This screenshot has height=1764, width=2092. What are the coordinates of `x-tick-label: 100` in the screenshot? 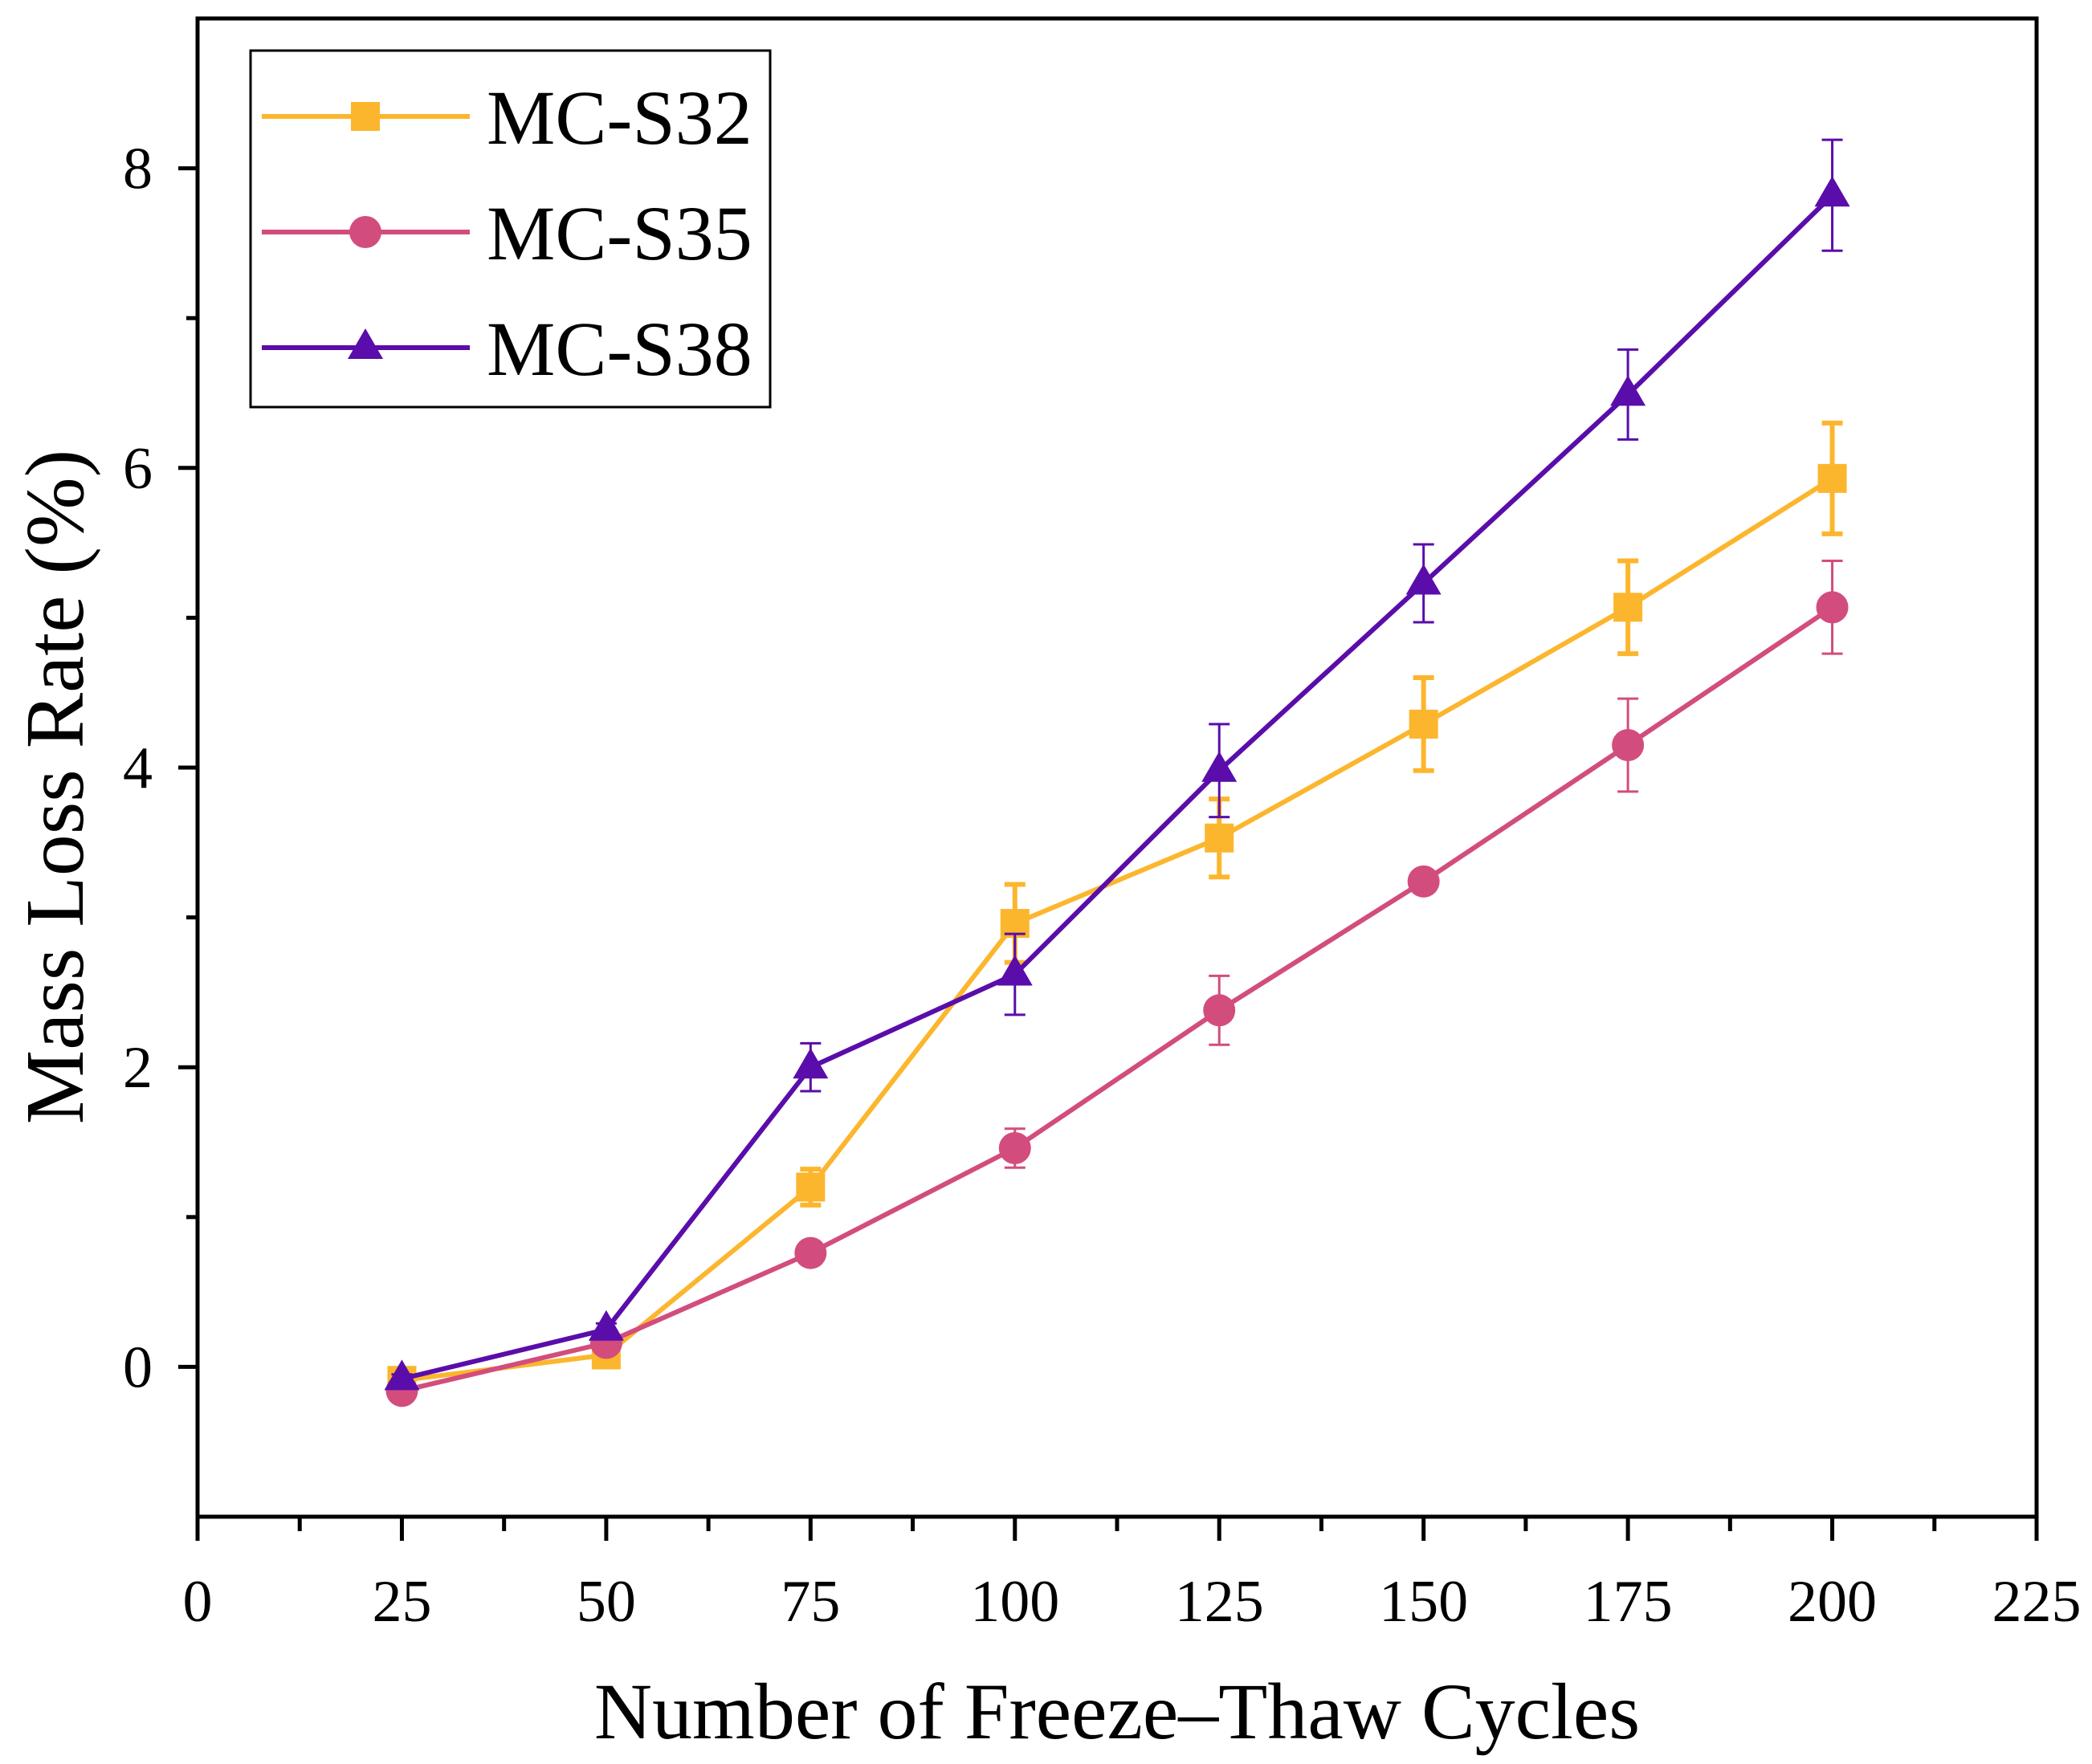 It's located at (1014, 1602).